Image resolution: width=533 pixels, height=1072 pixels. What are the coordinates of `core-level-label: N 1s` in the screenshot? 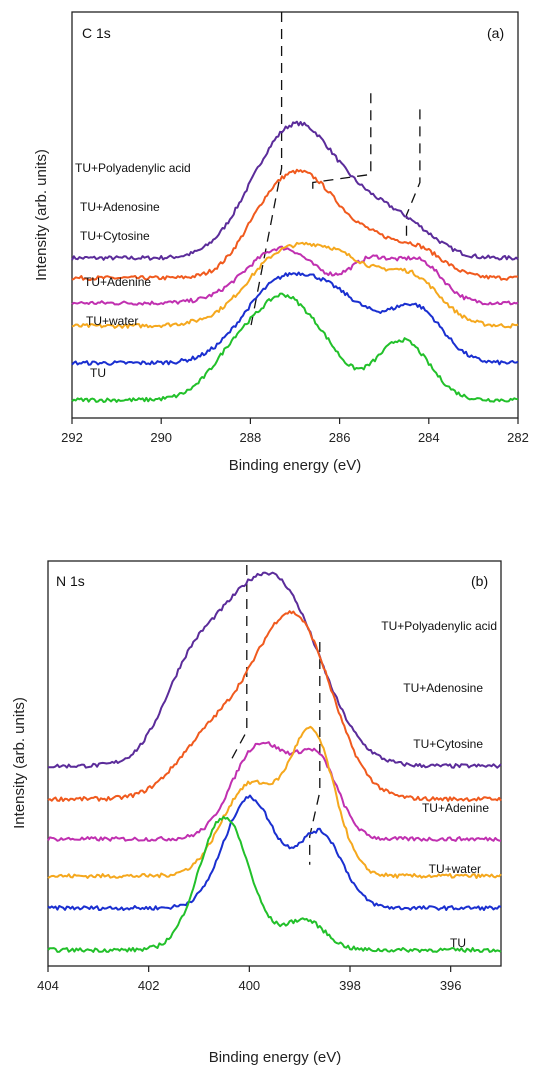 It's located at (70, 581).